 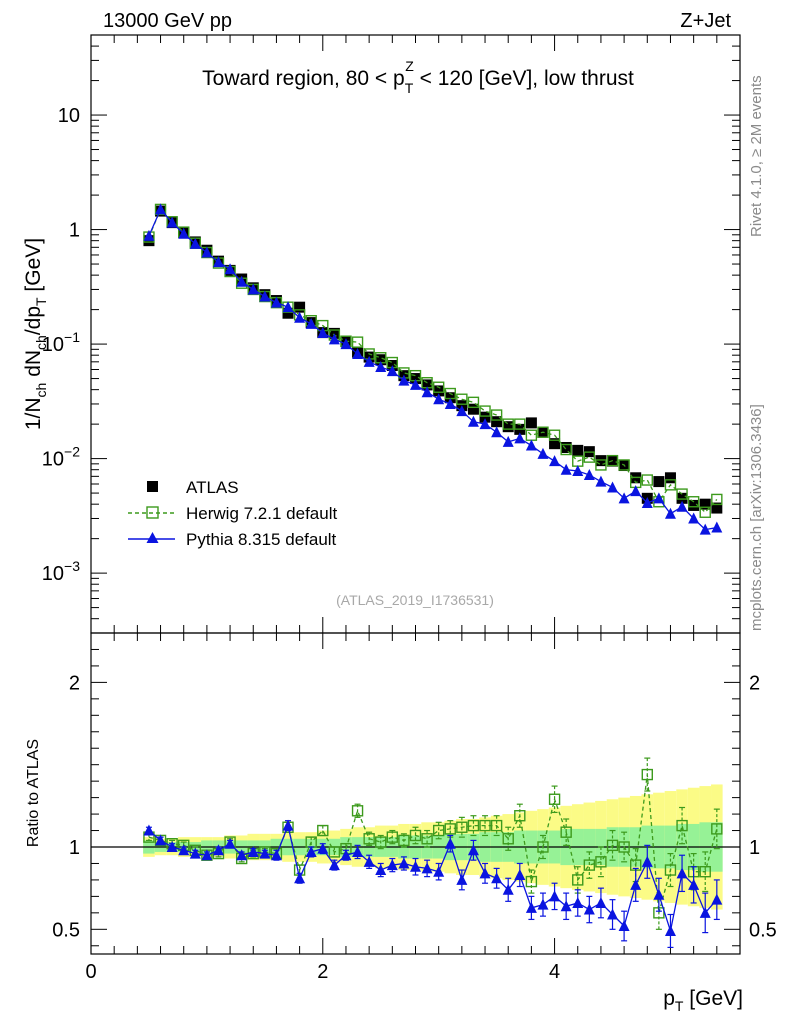 I want to click on legend-label-pythia: Pythia 8.315 default, so click(x=261, y=539).